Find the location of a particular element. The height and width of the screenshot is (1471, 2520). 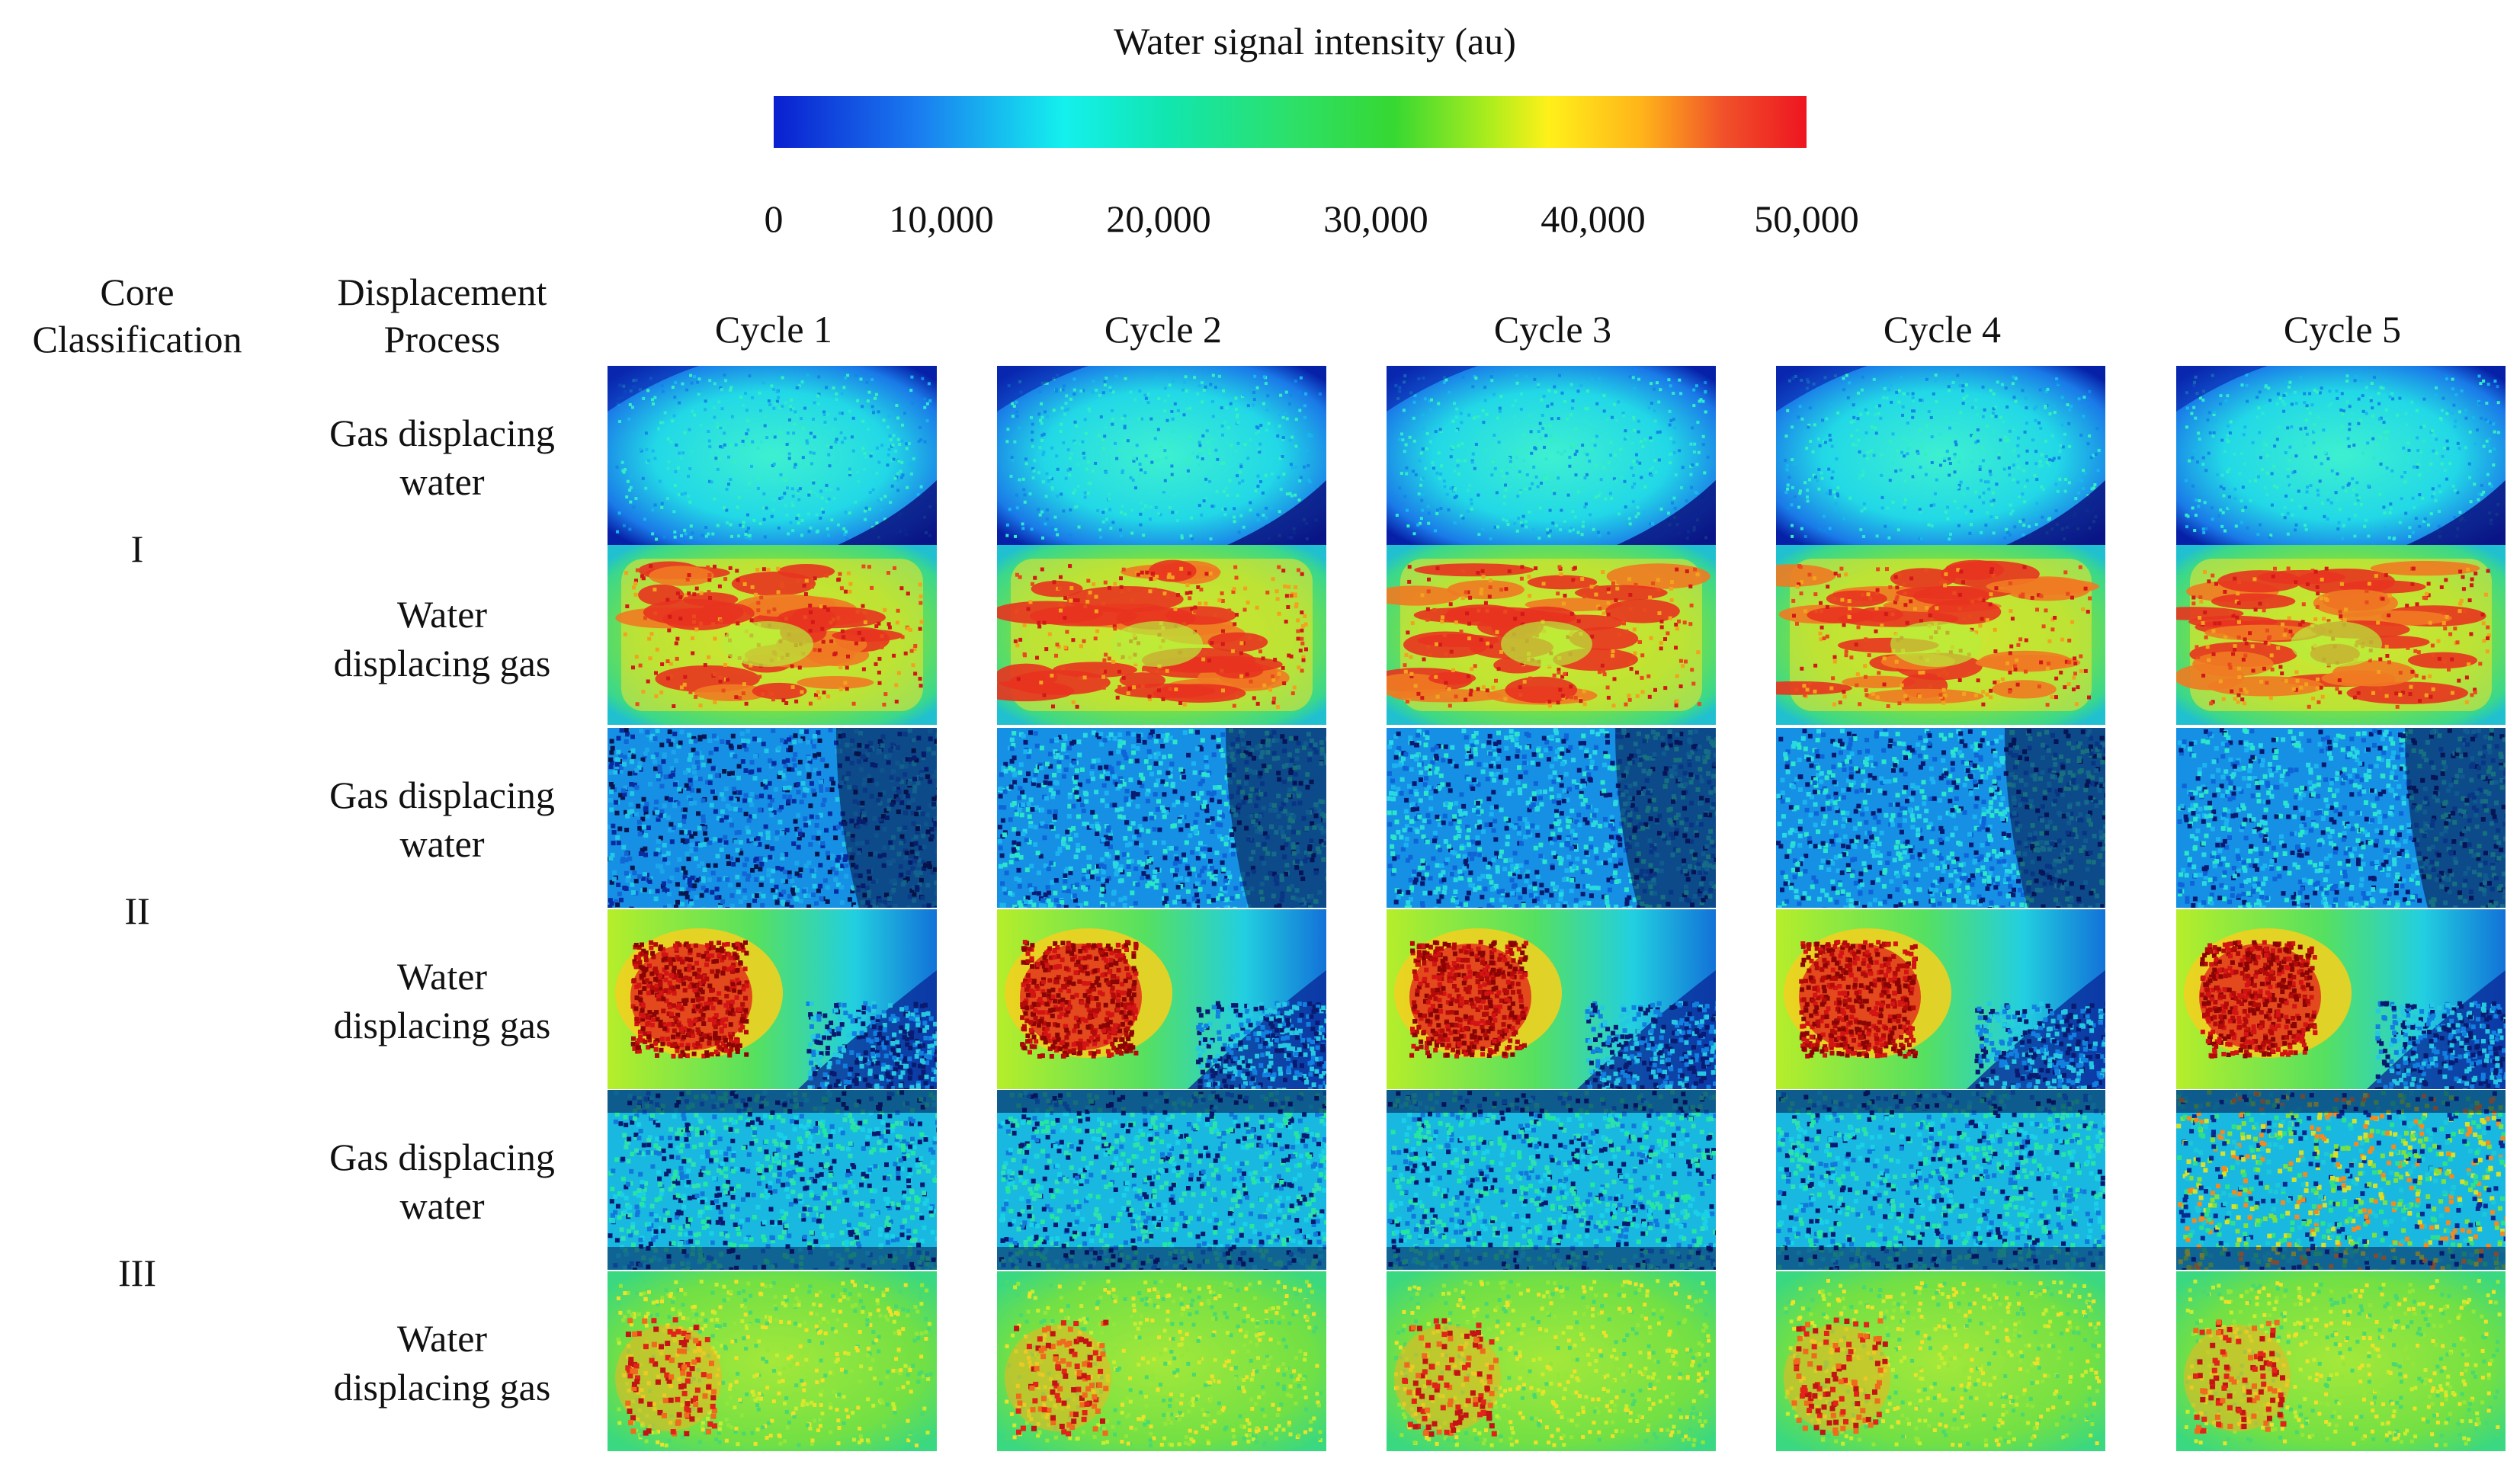

column-cycle-1: Cycle 1 is located at coordinates (773, 329).